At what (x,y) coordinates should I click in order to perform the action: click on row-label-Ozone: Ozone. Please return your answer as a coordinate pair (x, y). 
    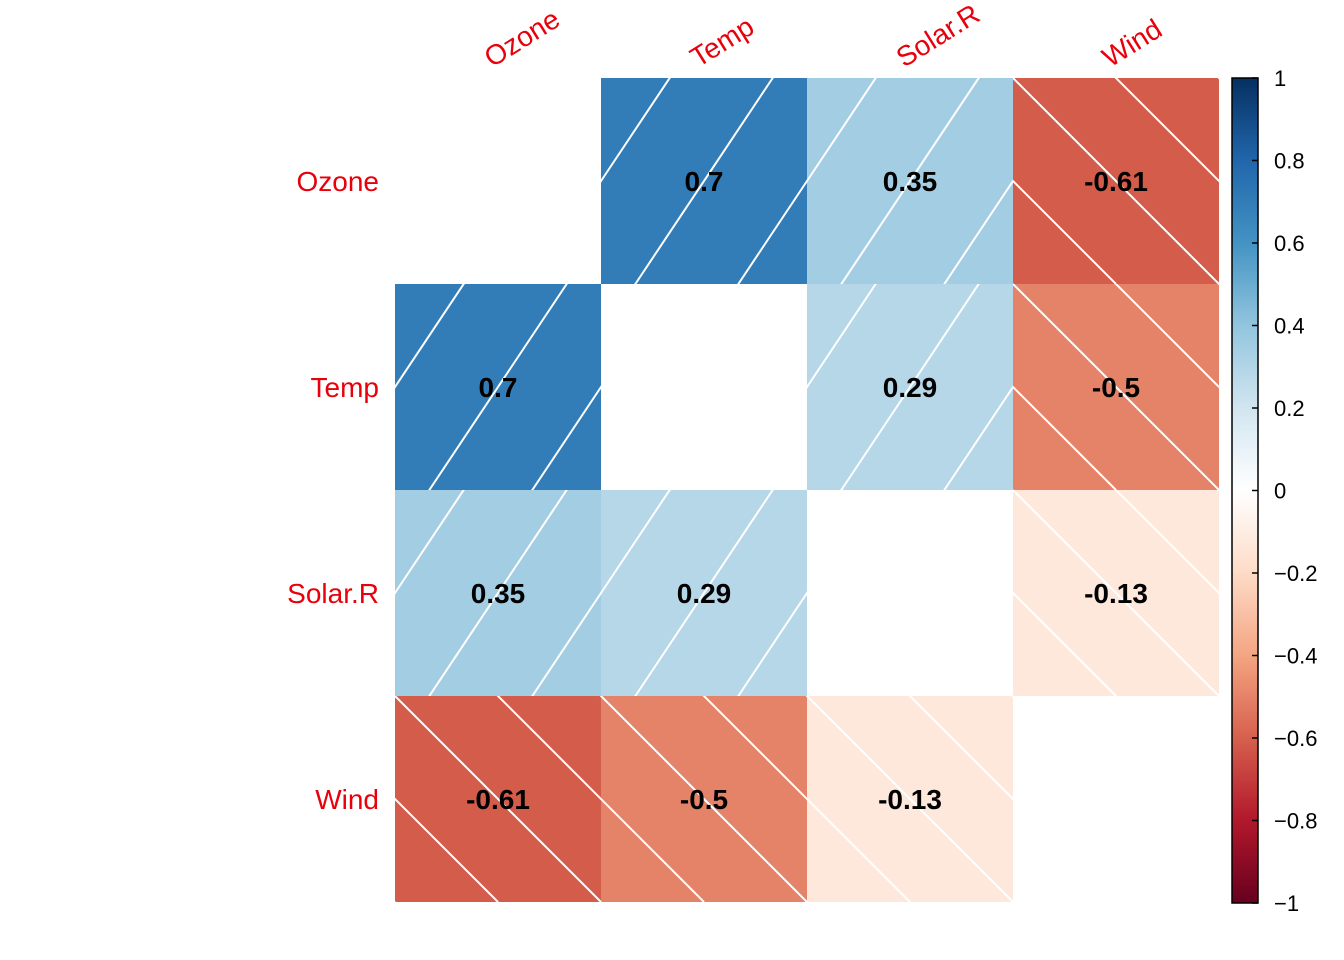
    Looking at the image, I should click on (338, 181).